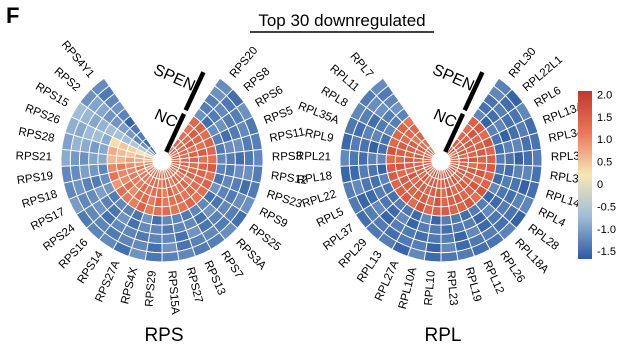 This screenshot has width=632, height=356. I want to click on colorbar-tick-label: -0.5, so click(606, 207).